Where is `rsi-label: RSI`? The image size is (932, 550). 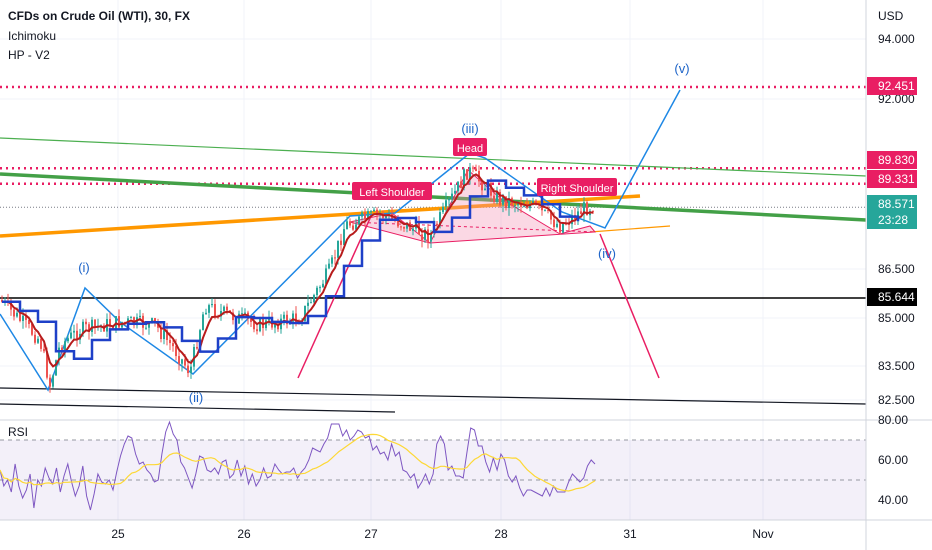 rsi-label: RSI is located at coordinates (18, 432).